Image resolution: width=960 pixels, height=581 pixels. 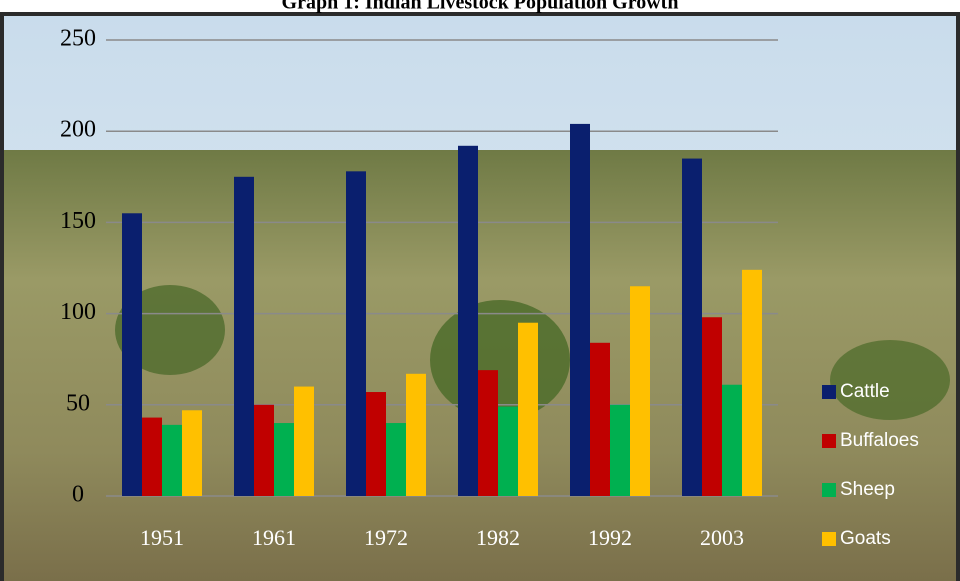 I want to click on x-tick-label: 1961, so click(x=274, y=537).